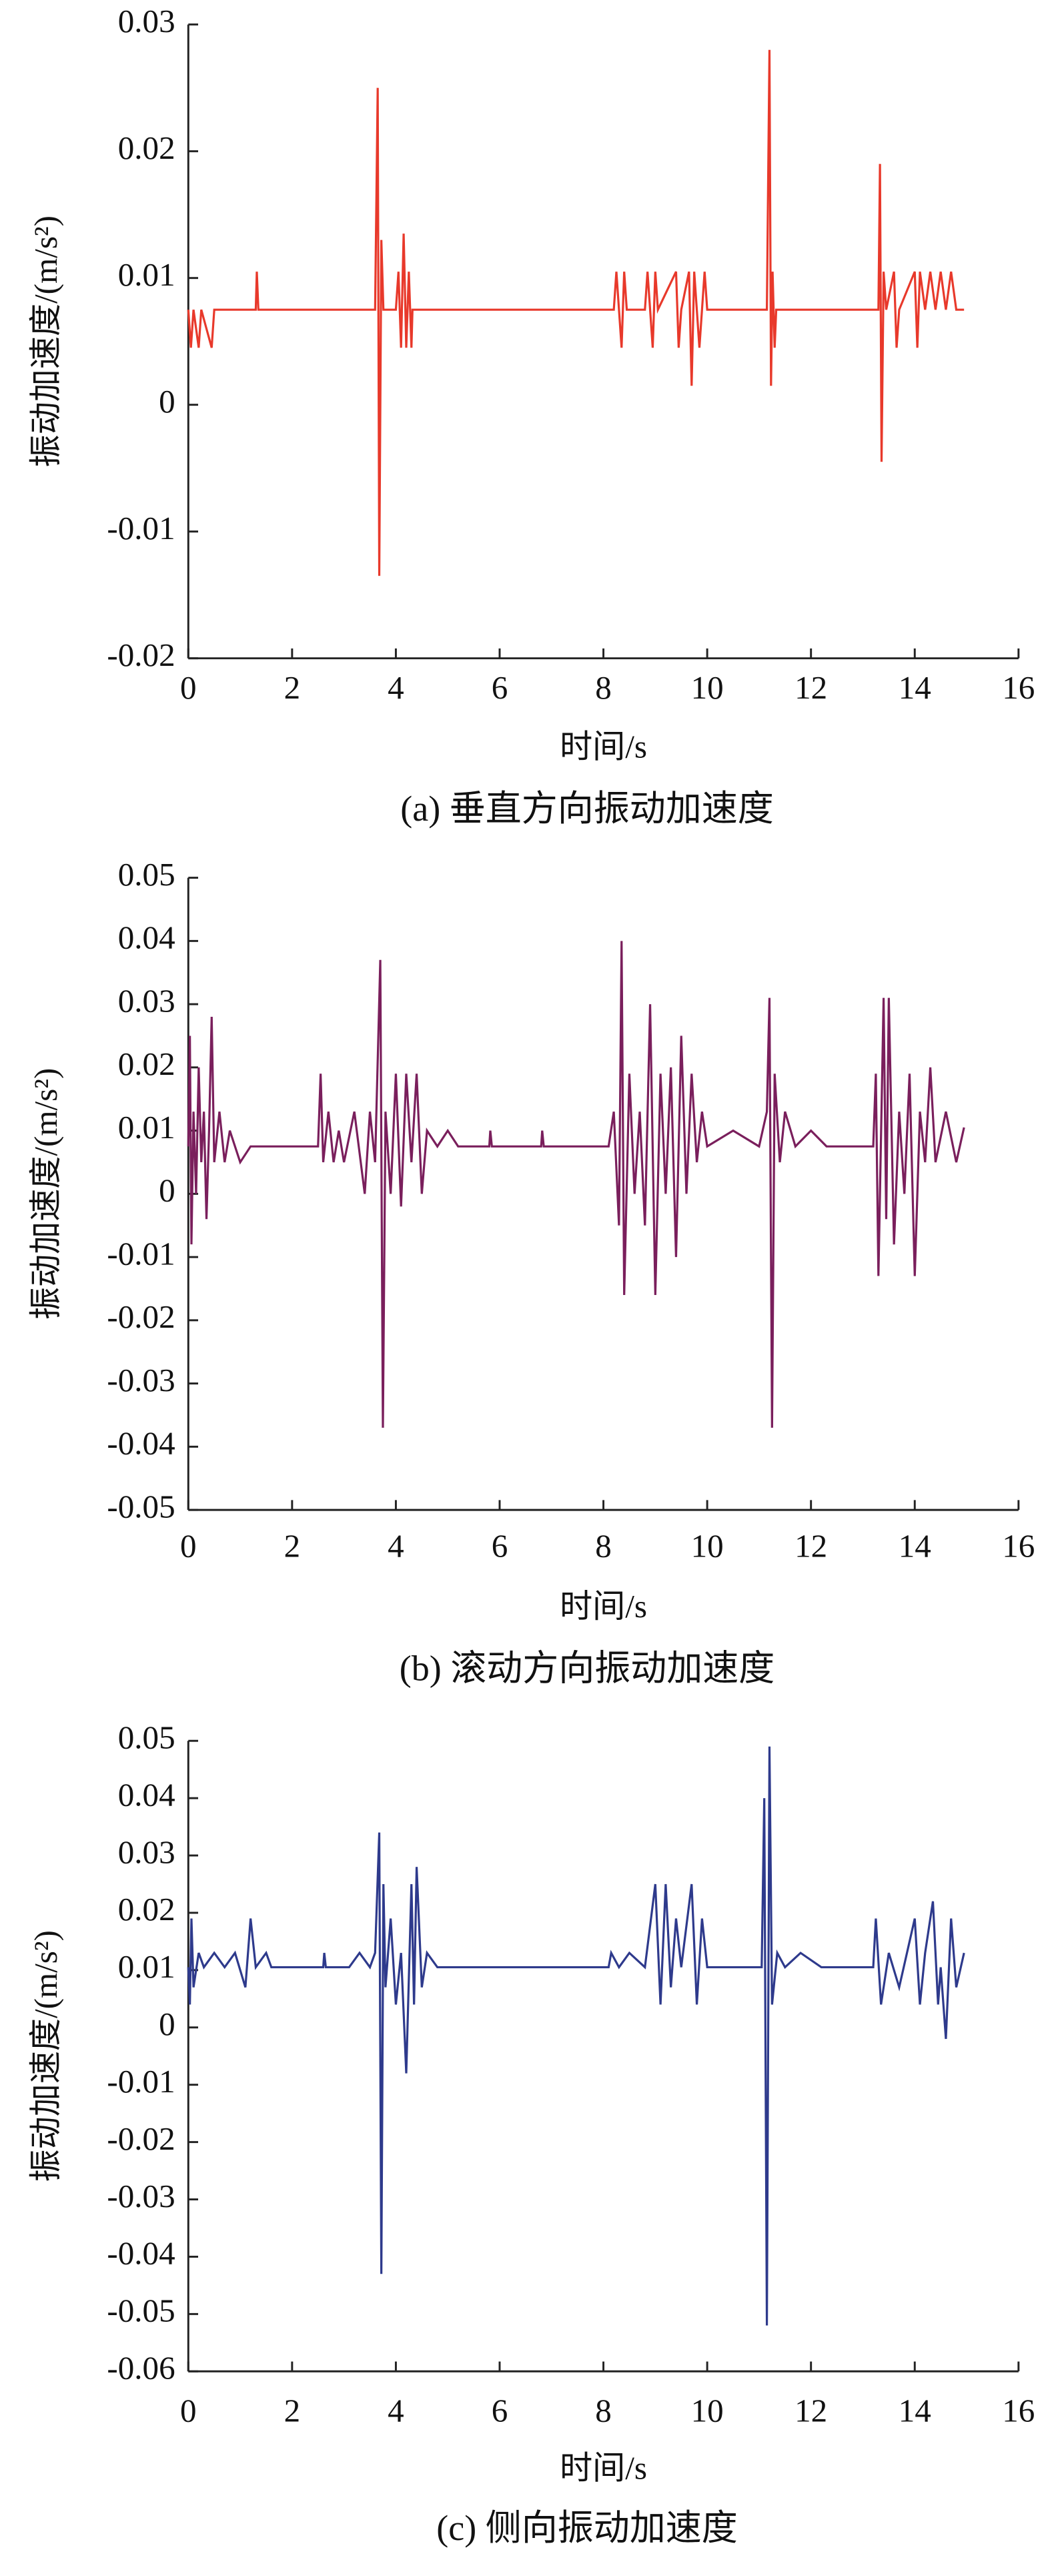 The width and height of the screenshot is (1048, 2576). What do you see at coordinates (586, 2528) in the screenshot?
I see `caption: (c) 侧向振动加速度` at bounding box center [586, 2528].